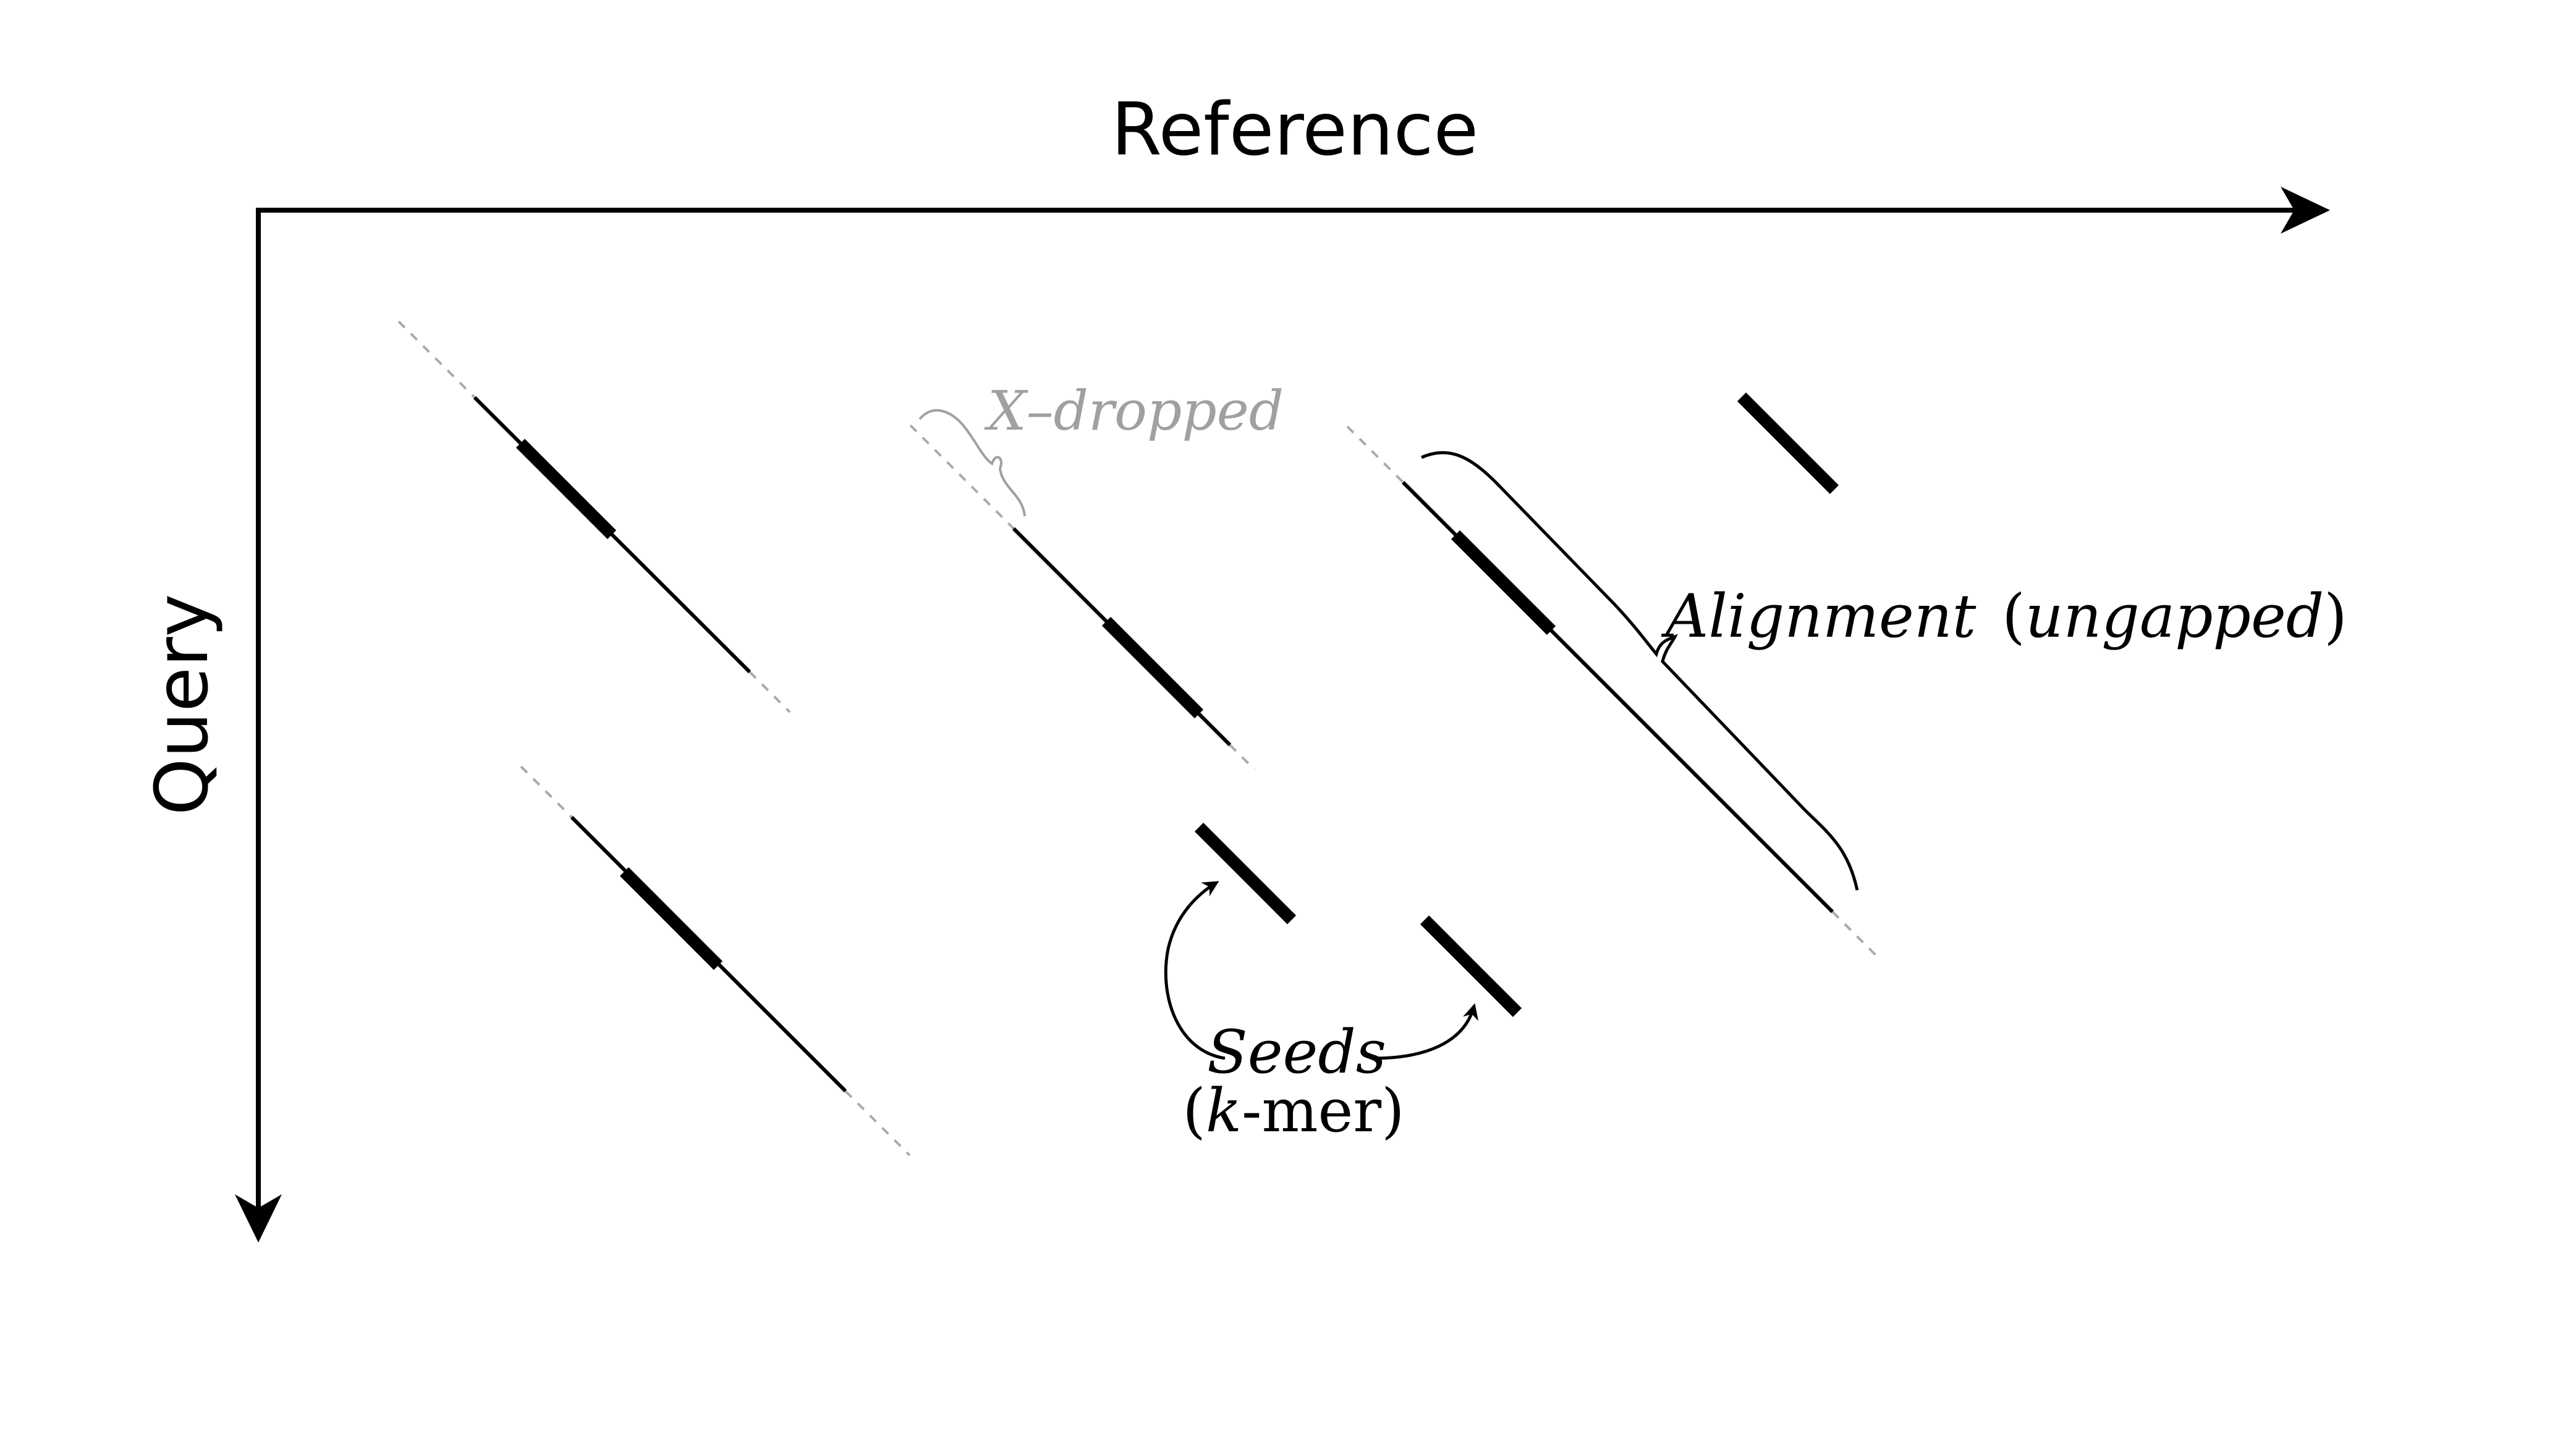  I want to click on seed-standalone-top-right, so click(1788, 443).